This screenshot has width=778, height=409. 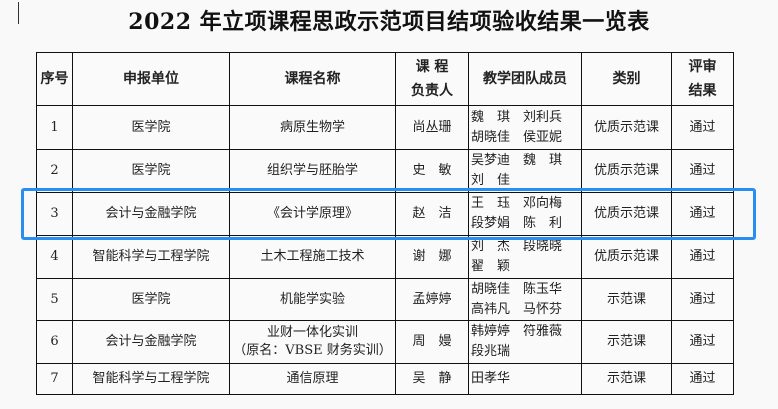 What do you see at coordinates (312, 379) in the screenshot?
I see `cell-course: 通信原理` at bounding box center [312, 379].